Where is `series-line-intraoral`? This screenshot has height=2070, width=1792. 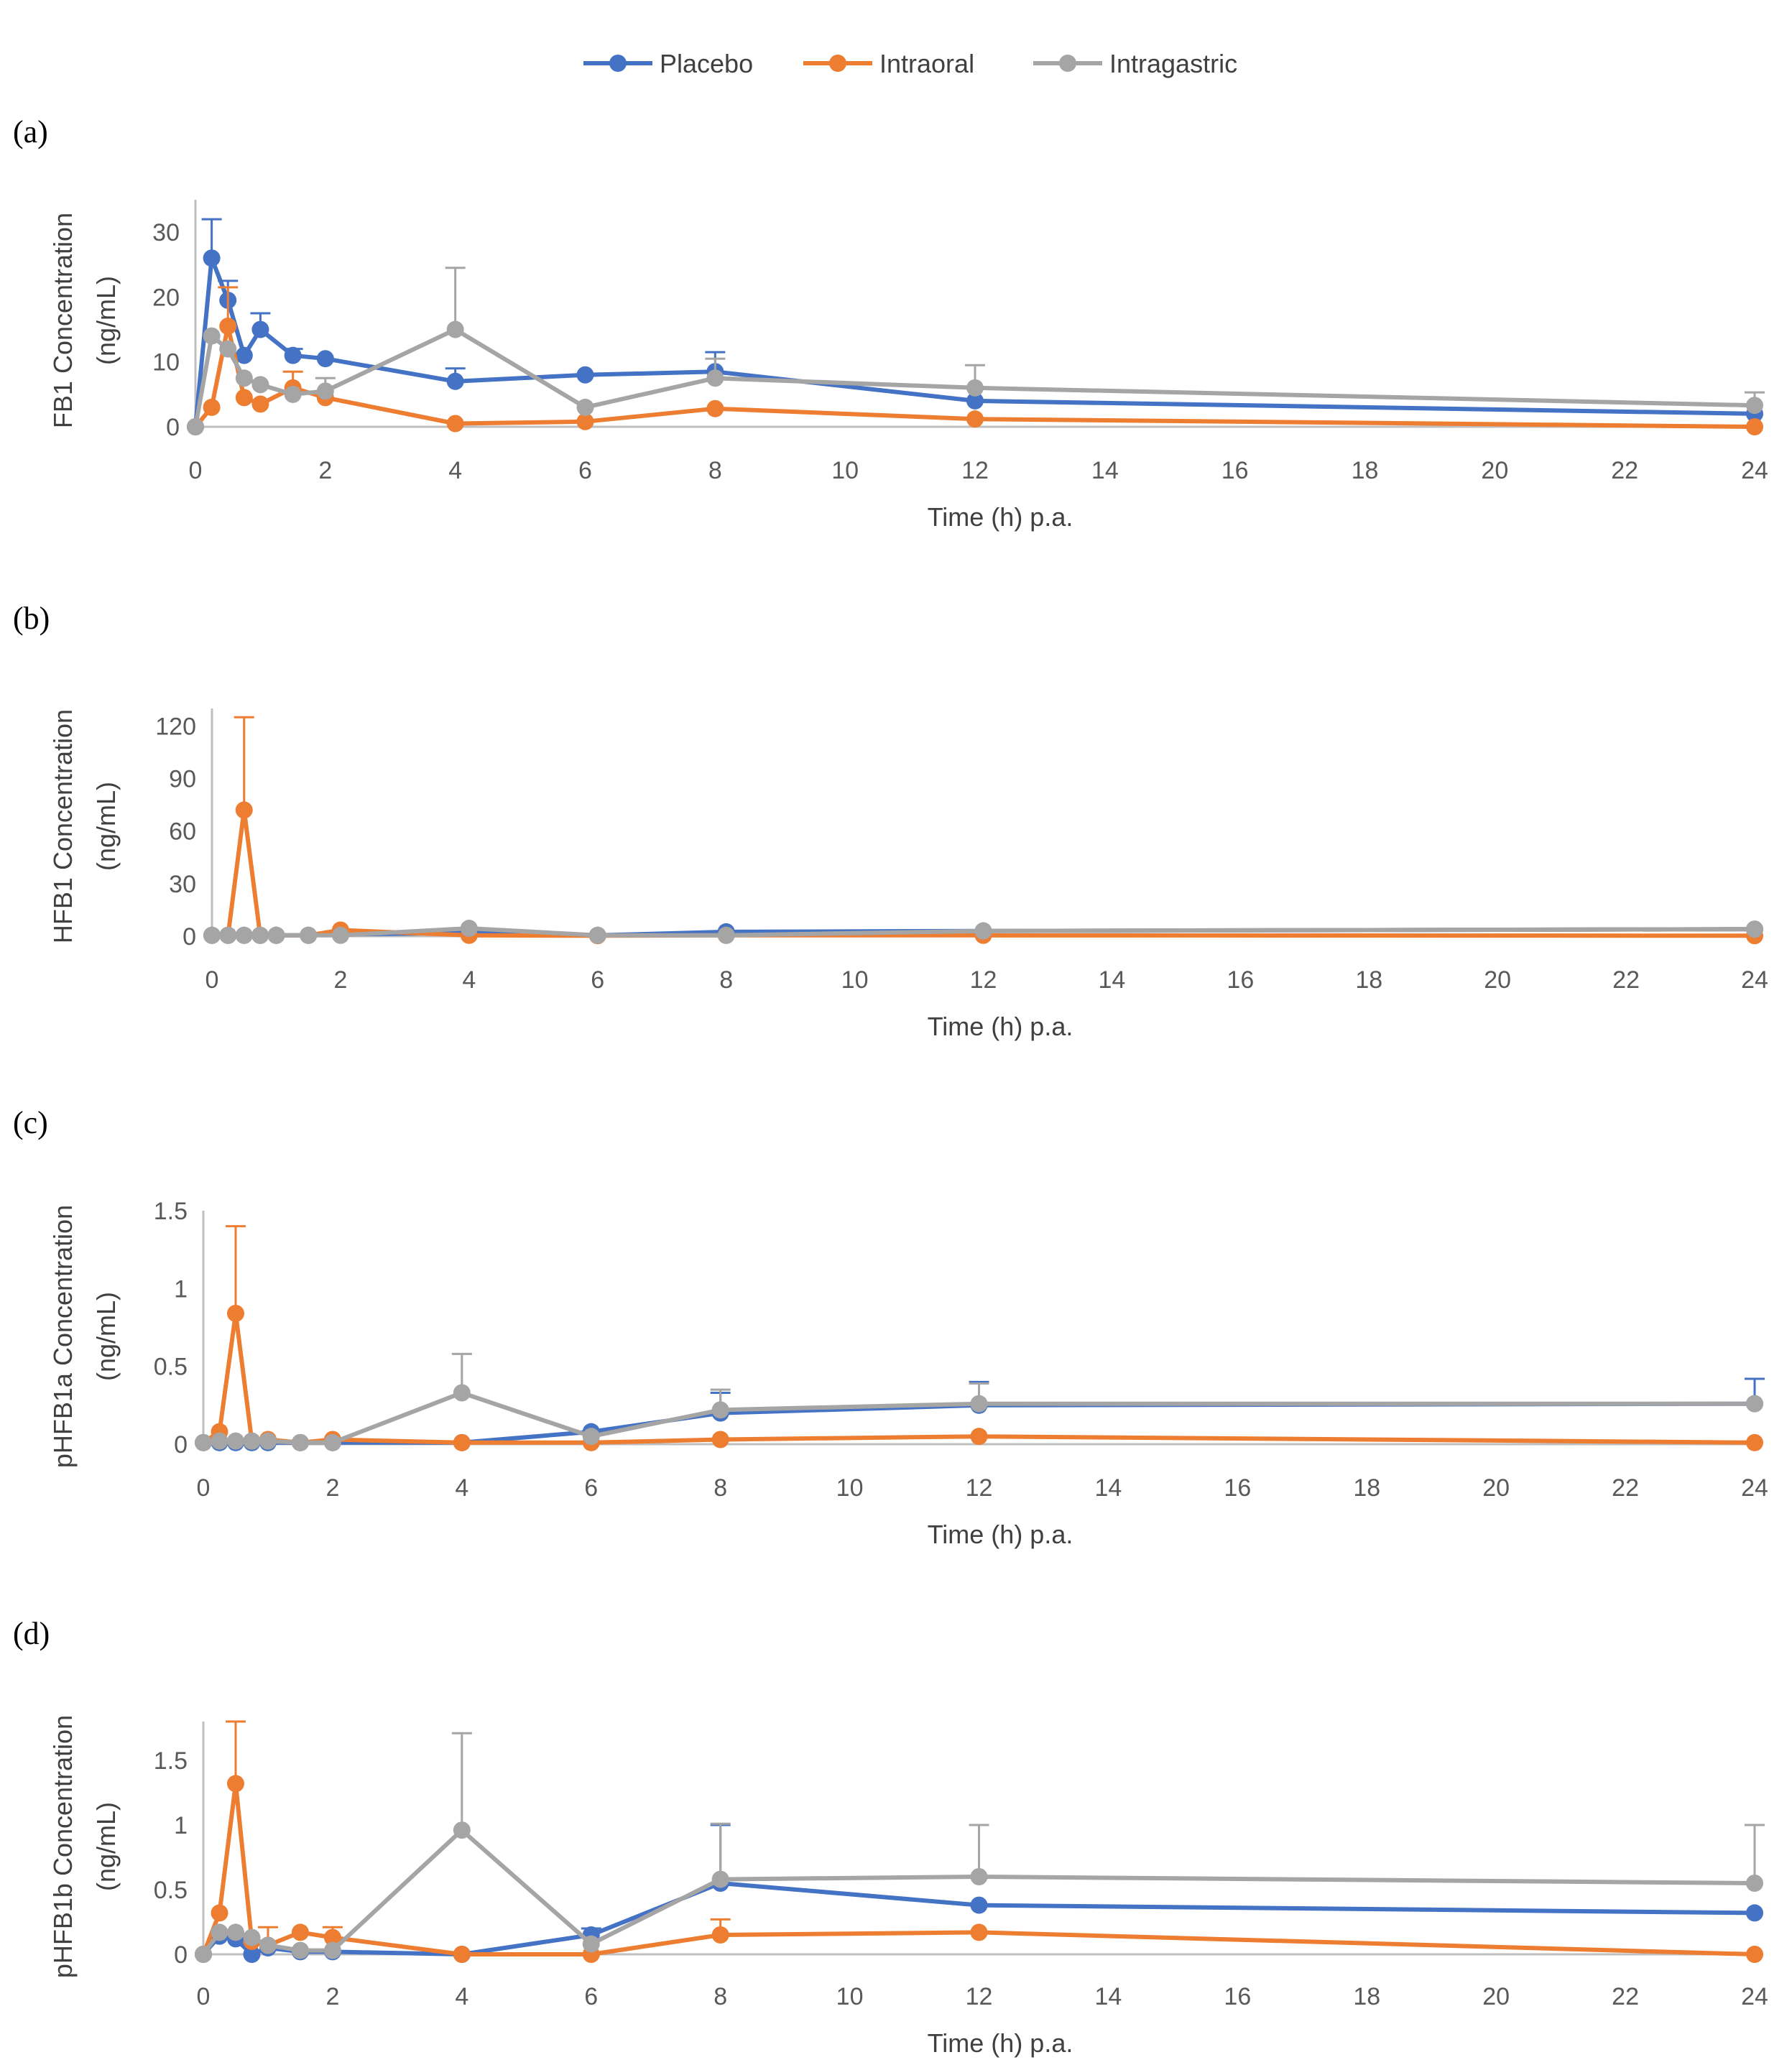 series-line-intraoral is located at coordinates (978, 1378).